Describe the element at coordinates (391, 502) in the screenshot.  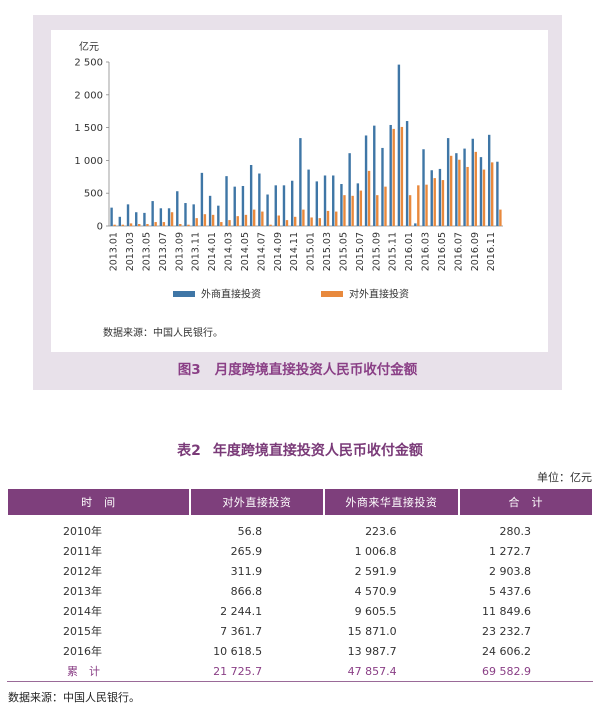
I see `header-inward-investment: 外商来华直接投资` at that location.